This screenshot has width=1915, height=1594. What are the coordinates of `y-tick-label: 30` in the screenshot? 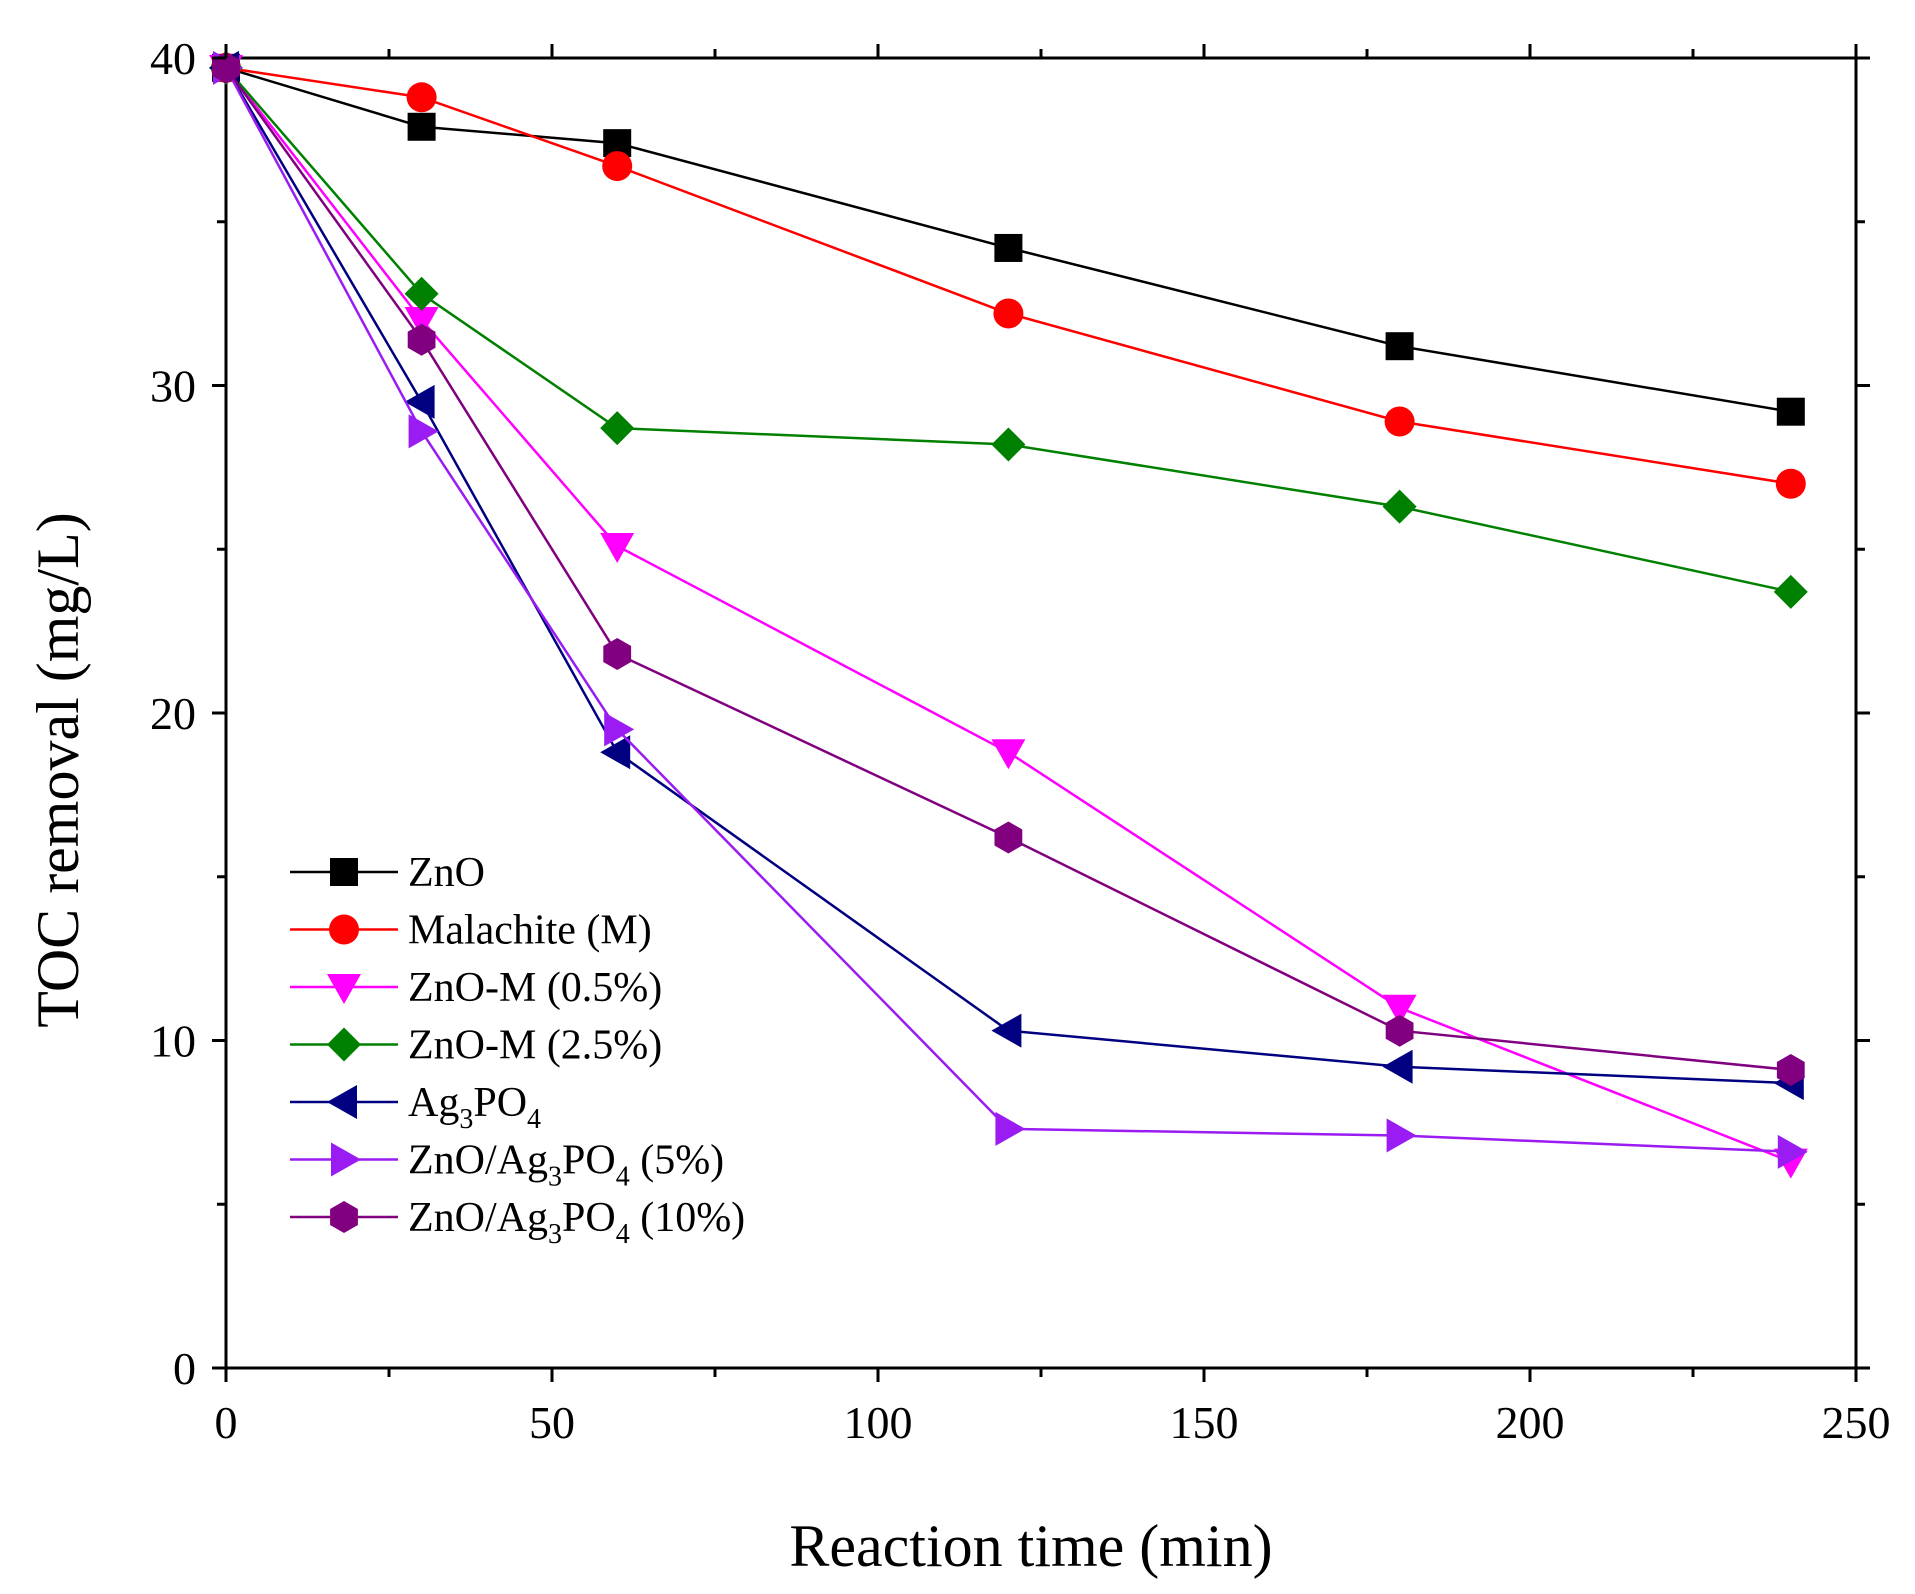 It's located at (173, 386).